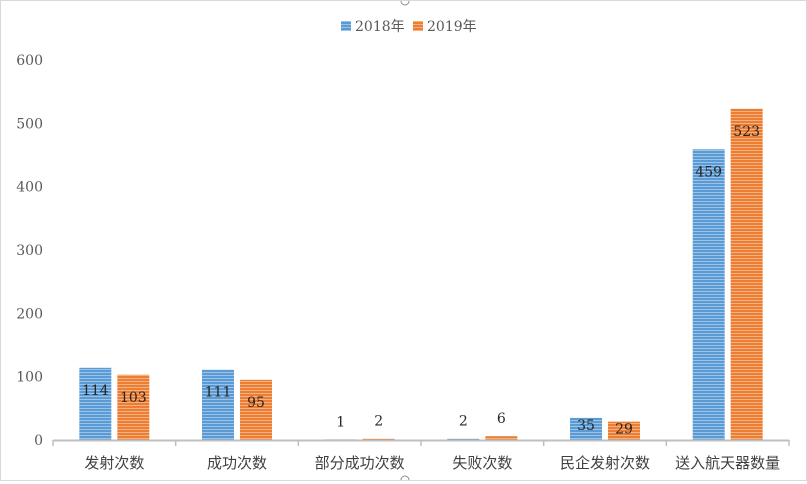 The width and height of the screenshot is (807, 484). I want to click on y-tick-label: 100, so click(29, 378).